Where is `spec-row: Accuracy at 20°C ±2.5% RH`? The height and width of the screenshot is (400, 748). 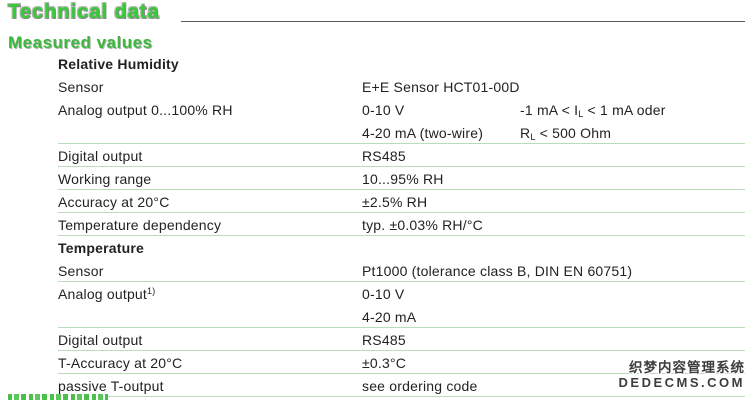
spec-row: Accuracy at 20°C ±2.5% RH is located at coordinates (401, 201).